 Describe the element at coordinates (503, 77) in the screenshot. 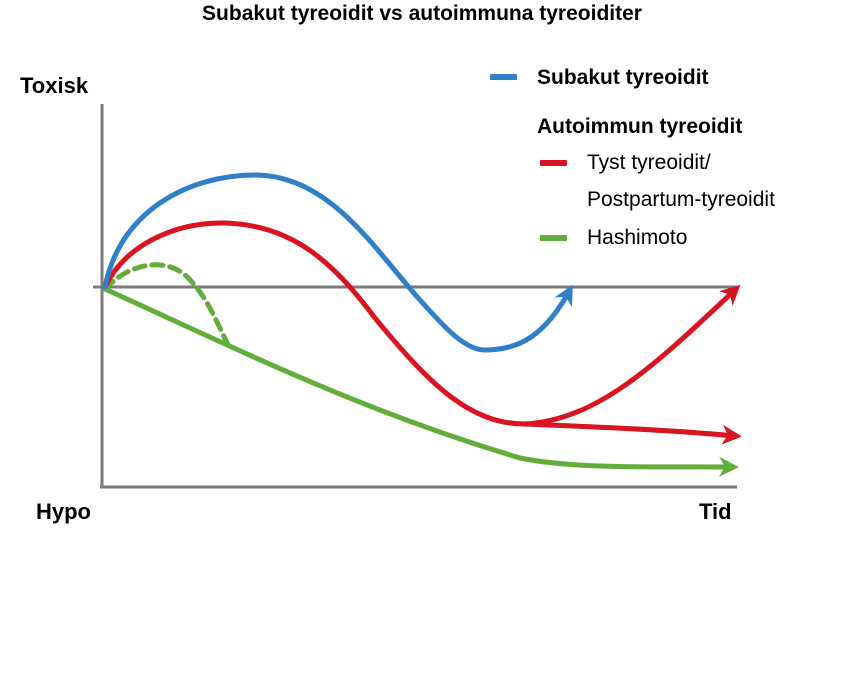

I see `legend-swatch-subacute` at that location.